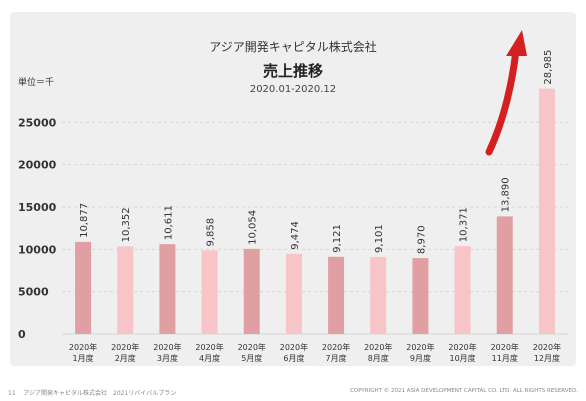 The image size is (586, 401). I want to click on chart-period: 2020.01-2020.12, so click(293, 89).